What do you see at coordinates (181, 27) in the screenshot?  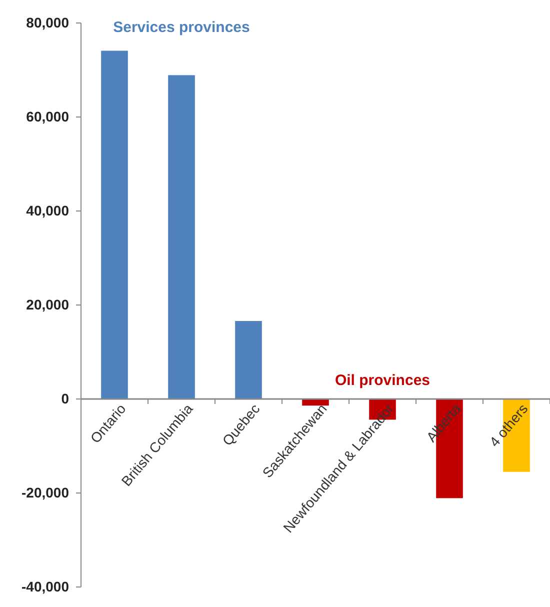 I see `annotation: Services provinces` at bounding box center [181, 27].